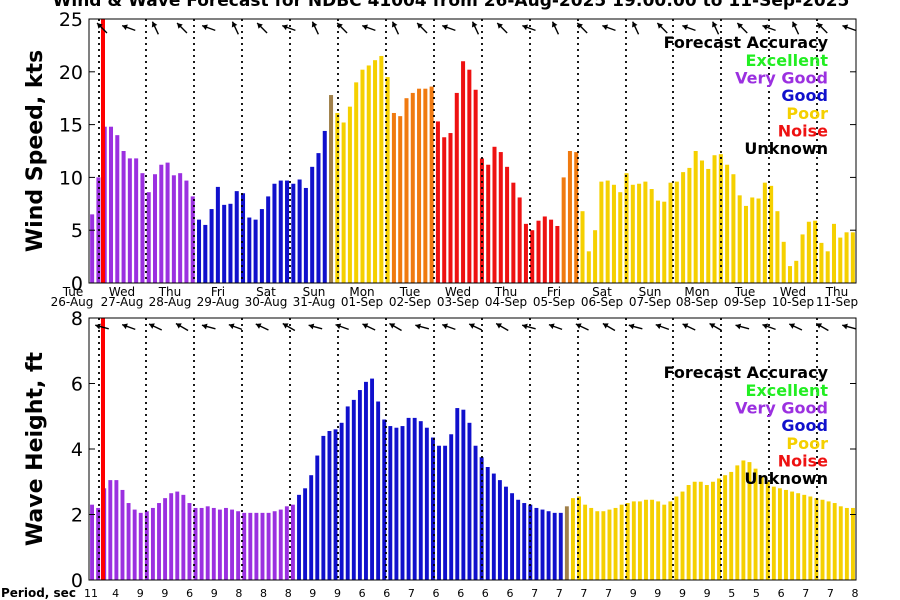  I want to click on legend-item: Excellent, so click(787, 390).